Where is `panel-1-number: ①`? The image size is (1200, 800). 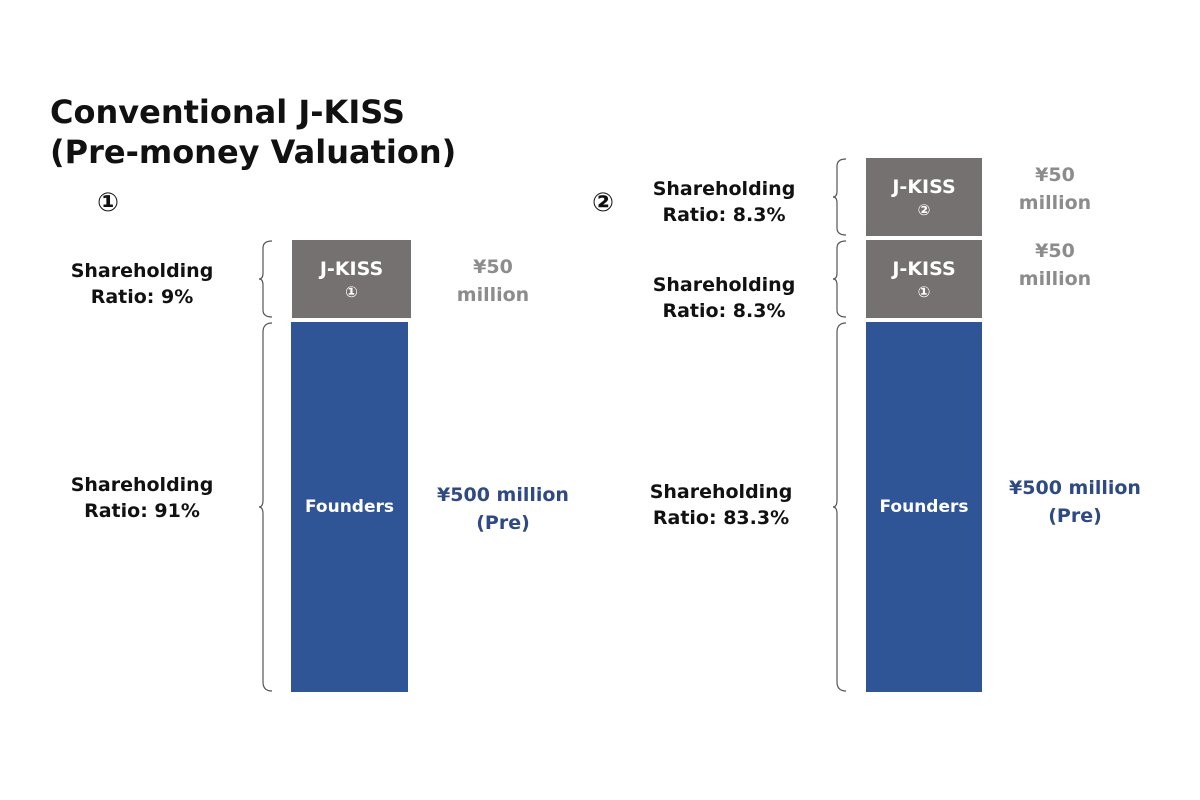 panel-1-number: ① is located at coordinates (108, 203).